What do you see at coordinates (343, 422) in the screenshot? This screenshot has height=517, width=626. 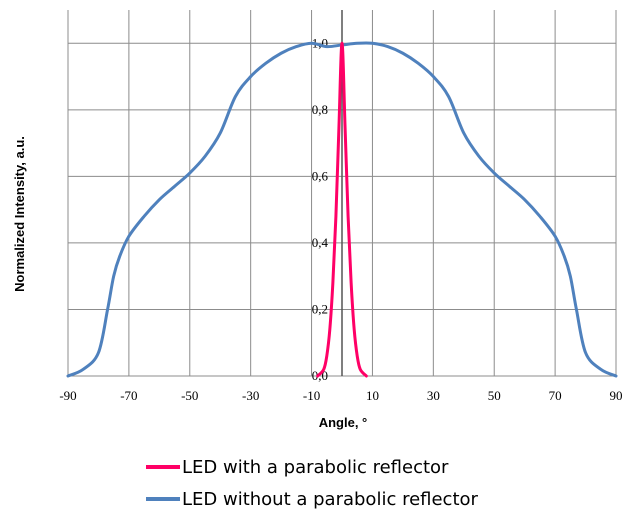 I see `x-axis-label: Angle, °` at bounding box center [343, 422].